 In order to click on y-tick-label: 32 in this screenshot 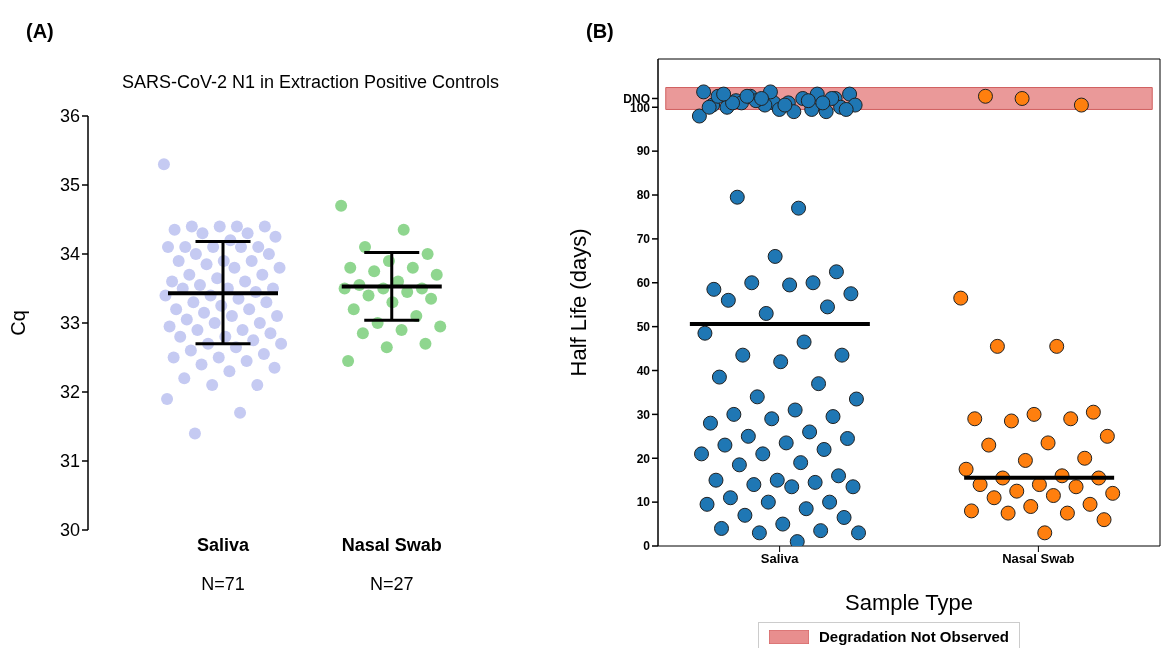, I will do `click(69, 392)`.